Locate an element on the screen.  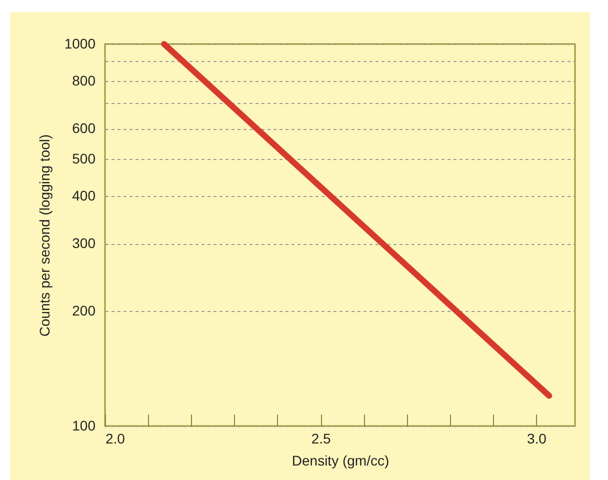
y-tick-label: 300 is located at coordinates (84, 243).